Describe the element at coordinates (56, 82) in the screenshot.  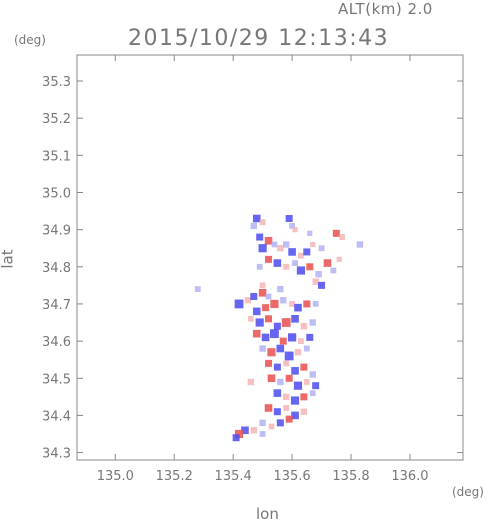
I see `y-tick-label: 35.3` at that location.